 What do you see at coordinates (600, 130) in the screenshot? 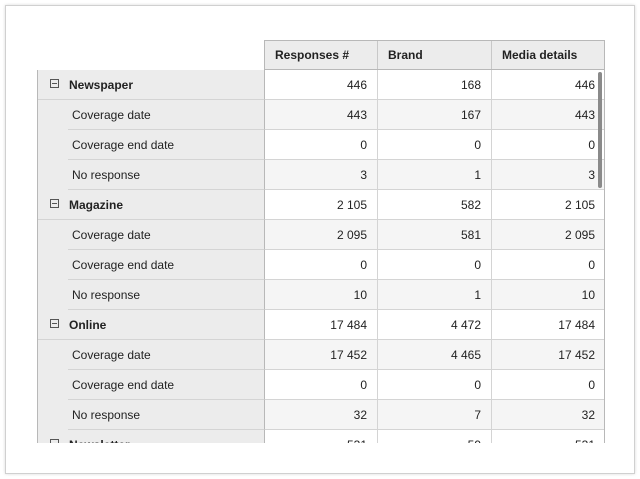
I see `scrollbar` at bounding box center [600, 130].